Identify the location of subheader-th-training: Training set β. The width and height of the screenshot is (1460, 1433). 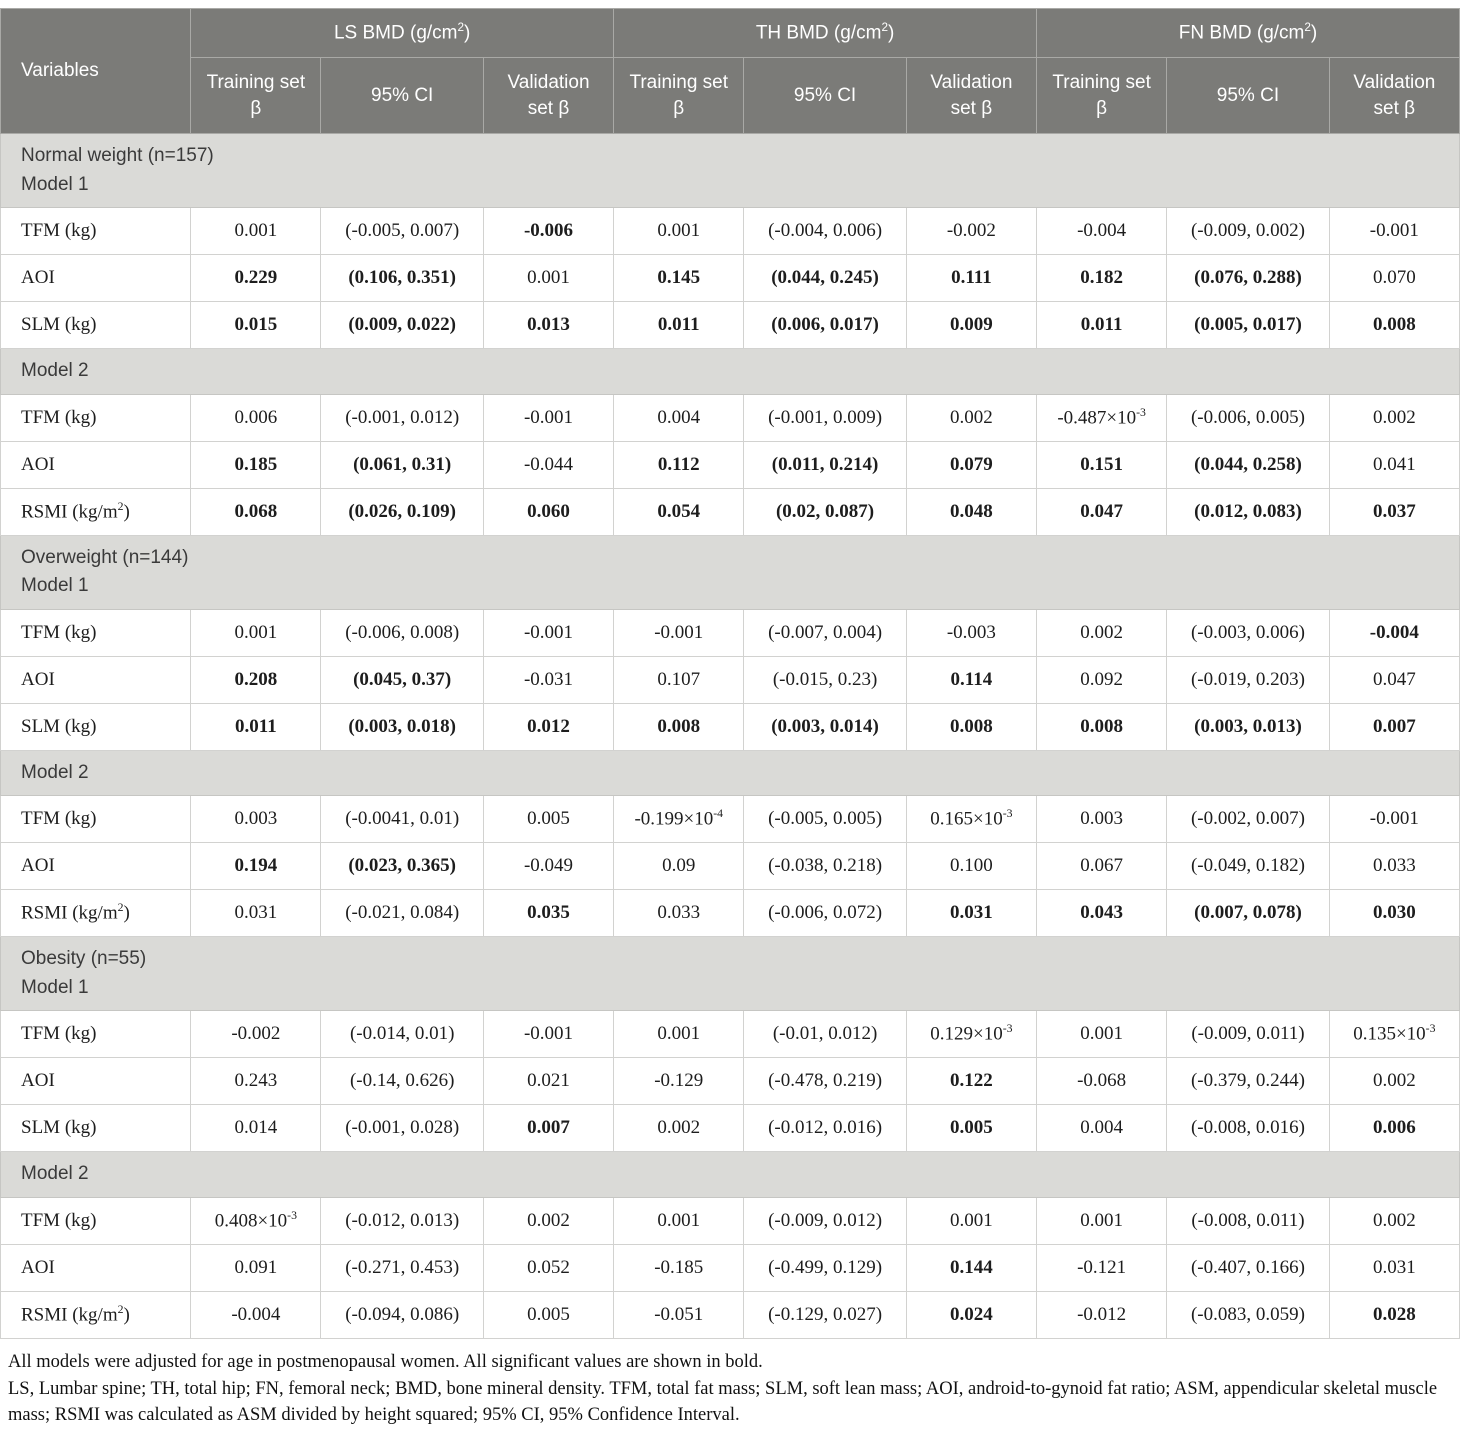
(679, 96).